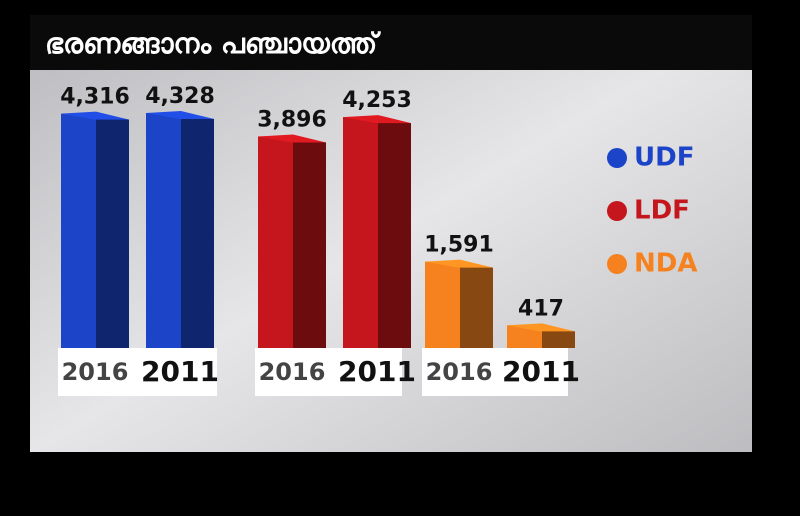 Image resolution: width=800 pixels, height=516 pixels. What do you see at coordinates (664, 158) in the screenshot?
I see `legend-label: UDF` at bounding box center [664, 158].